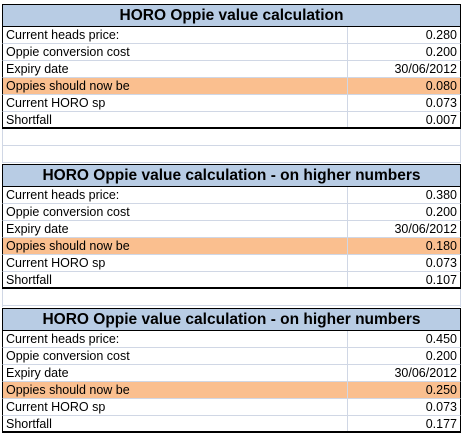 This screenshot has height=439, width=462. Describe the element at coordinates (441, 35) in the screenshot. I see `row-value: 0.280` at that location.